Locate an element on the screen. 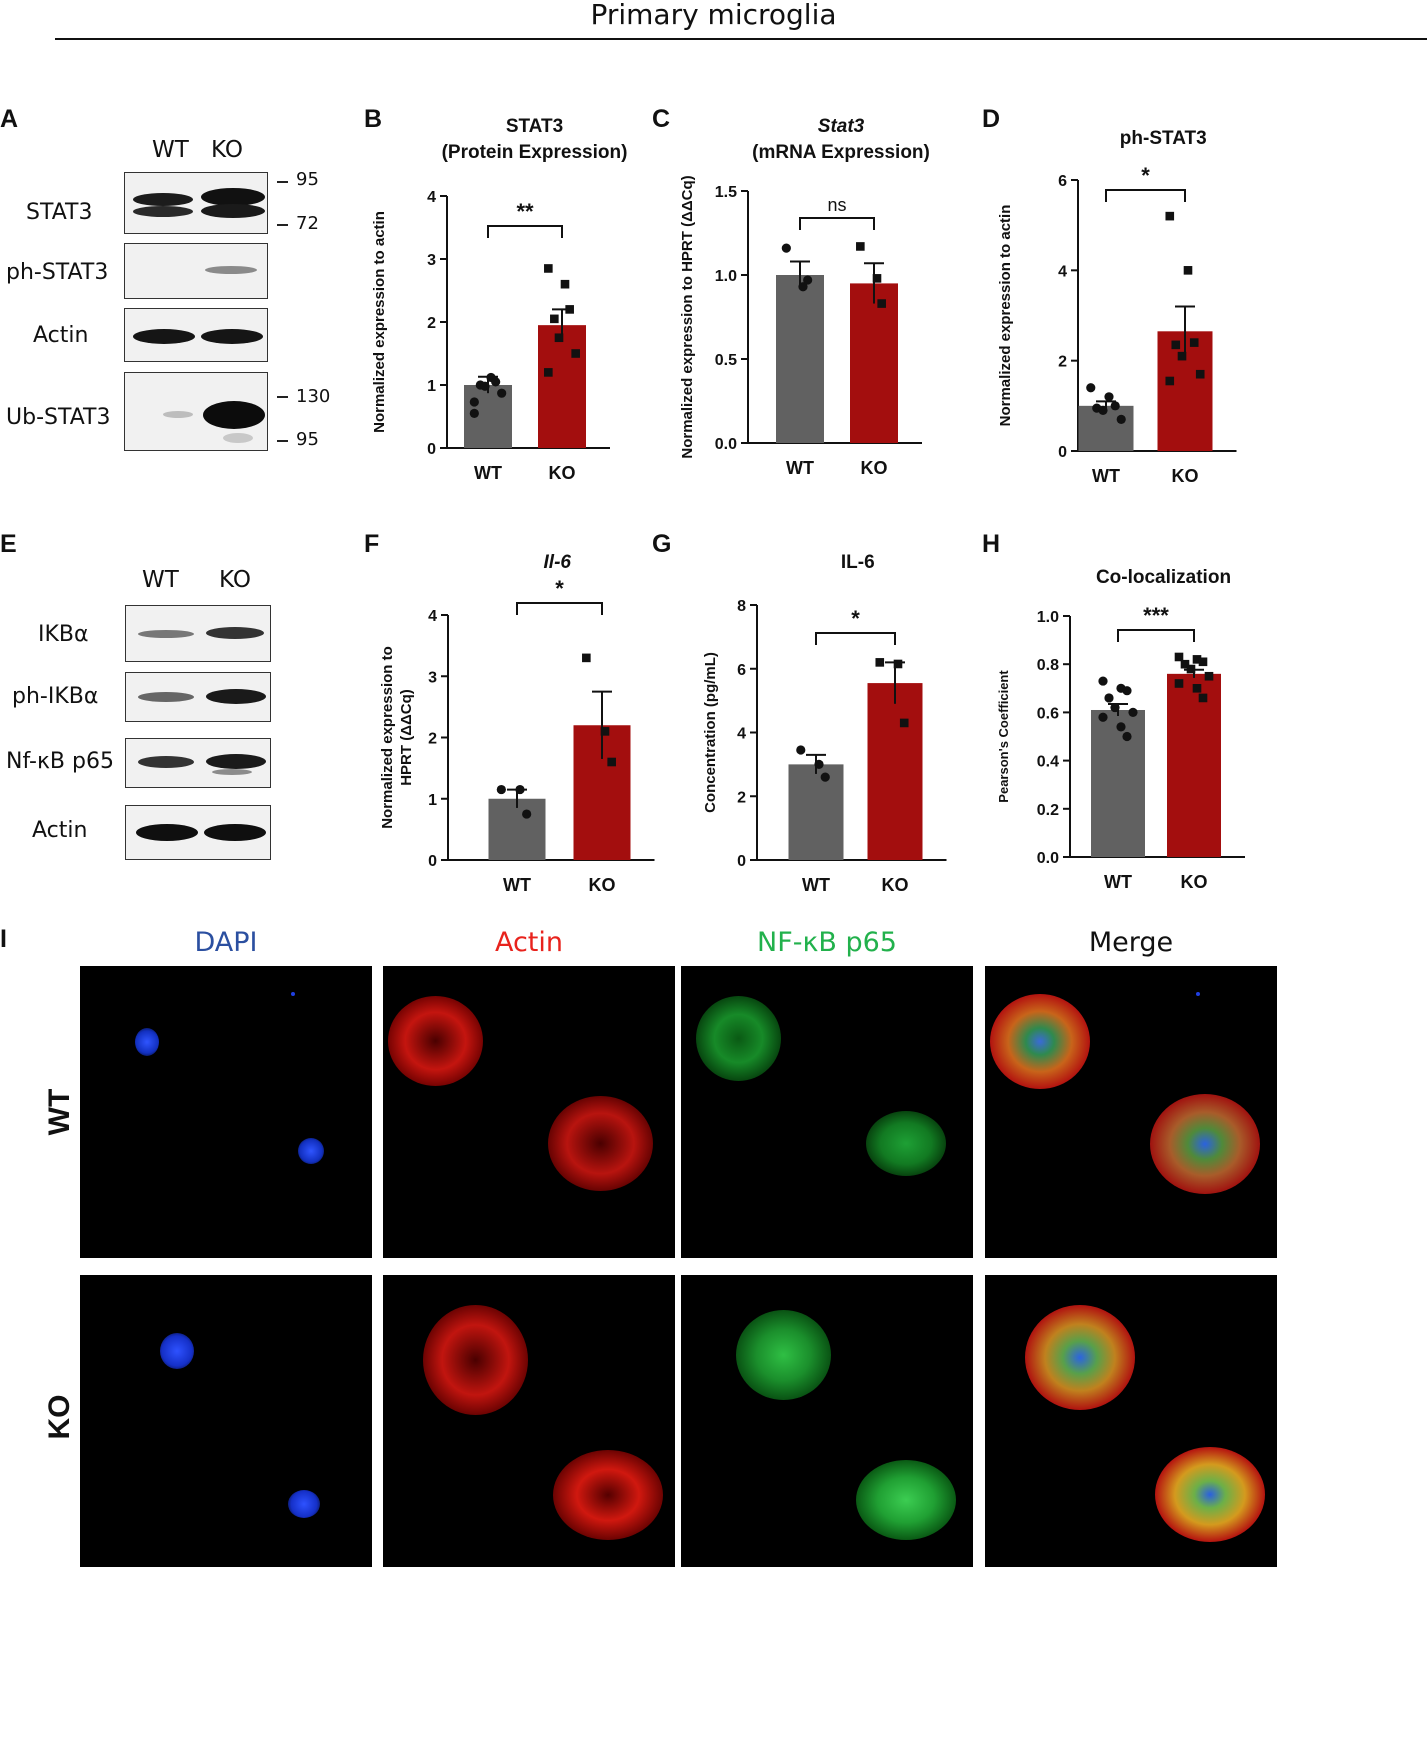  if-image-wt-nfkb is located at coordinates (827, 1112).